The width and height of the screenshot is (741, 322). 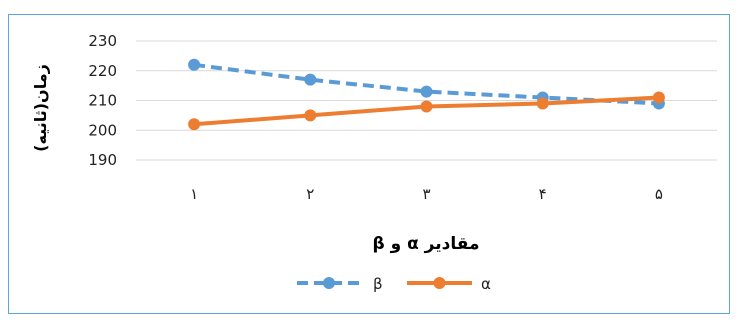 I want to click on legend-label: β, so click(x=378, y=284).